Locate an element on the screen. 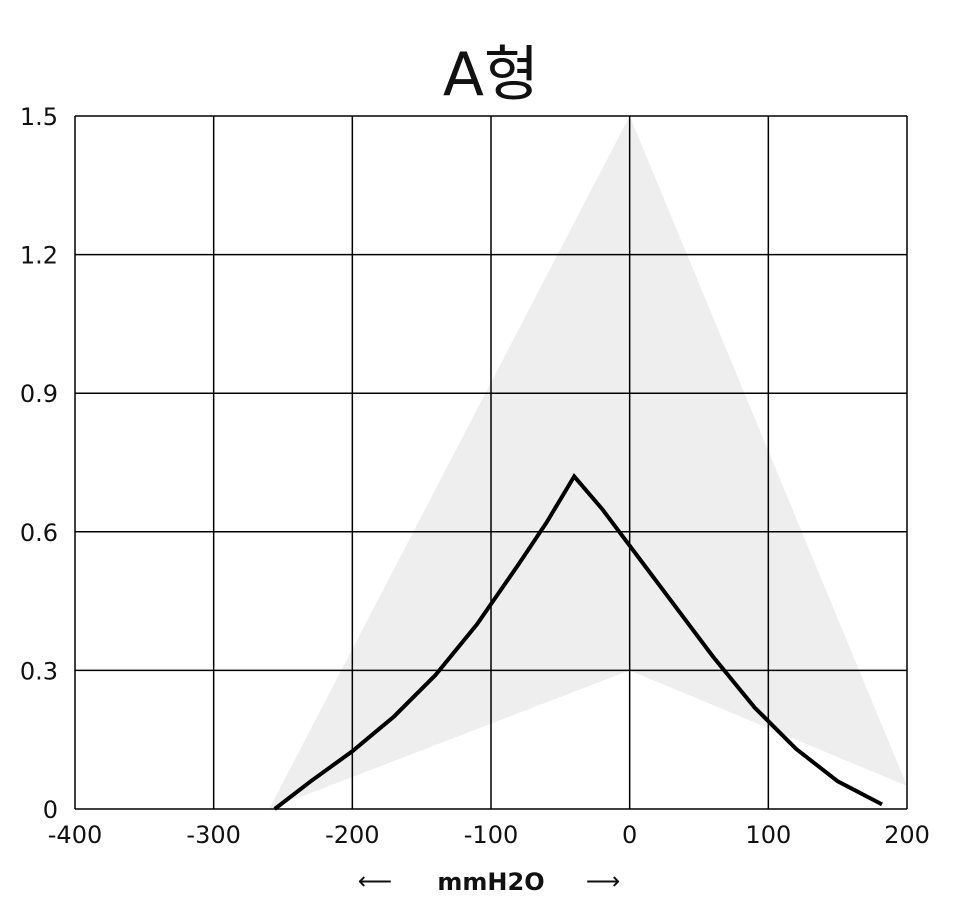 The width and height of the screenshot is (966, 916). x-tick-label: 100 is located at coordinates (768, 835).